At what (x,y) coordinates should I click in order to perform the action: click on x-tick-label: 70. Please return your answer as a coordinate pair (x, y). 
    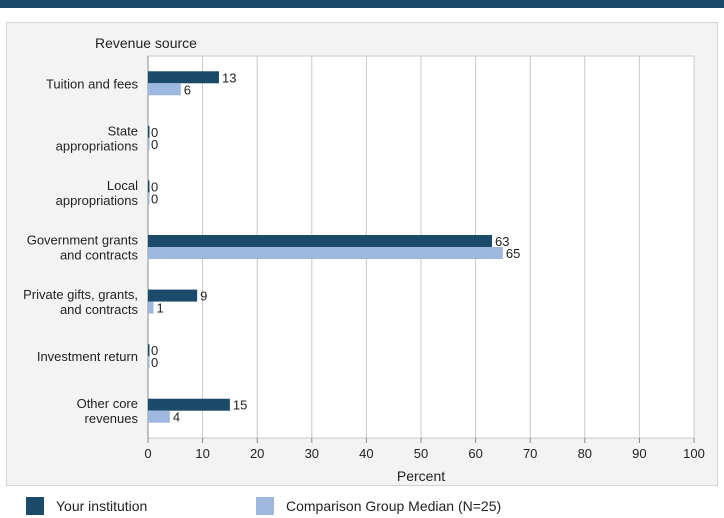
    Looking at the image, I should click on (530, 453).